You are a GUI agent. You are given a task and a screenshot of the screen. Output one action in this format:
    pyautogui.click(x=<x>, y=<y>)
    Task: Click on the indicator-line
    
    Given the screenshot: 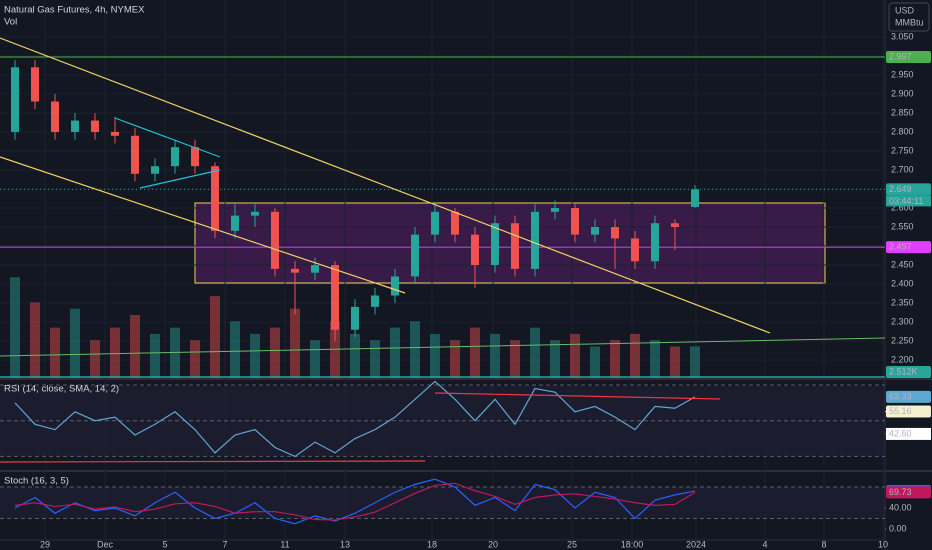 What is the action you would take?
    pyautogui.click(x=355, y=501)
    